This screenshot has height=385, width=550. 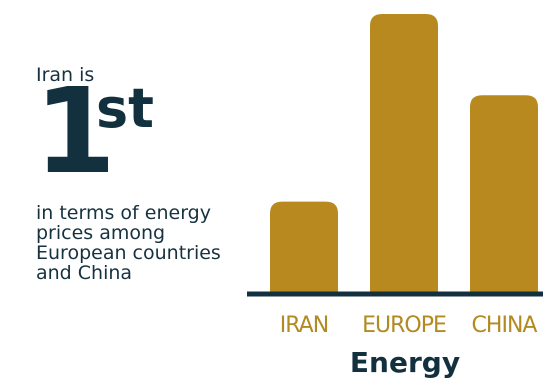 I want to click on rank-number: 1, so click(x=75, y=131).